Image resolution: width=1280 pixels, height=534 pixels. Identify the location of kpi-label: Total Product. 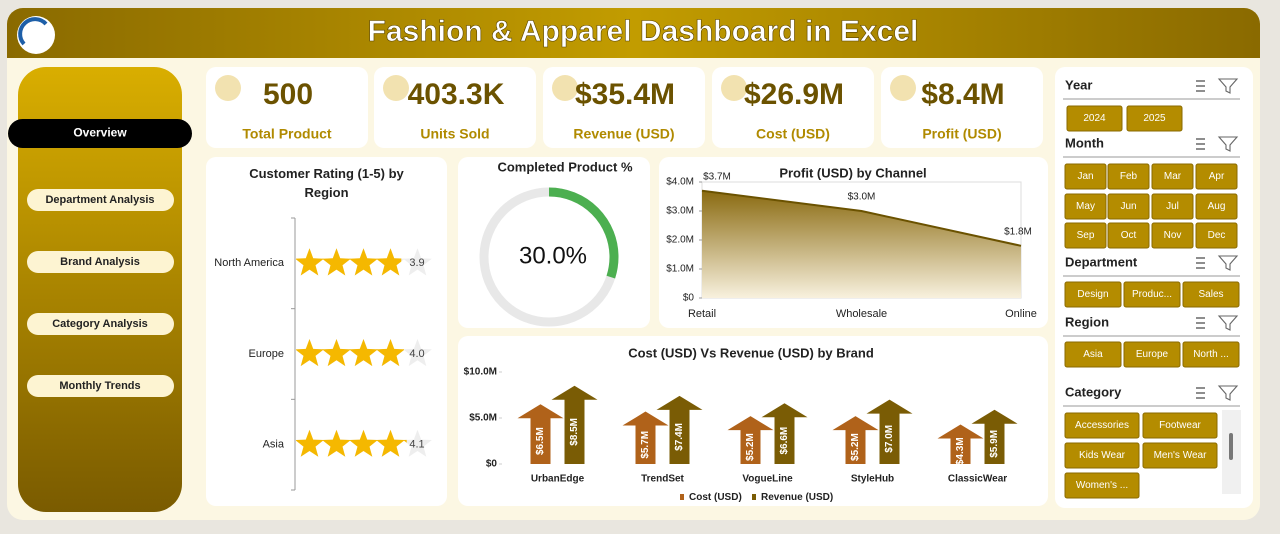
(287, 134).